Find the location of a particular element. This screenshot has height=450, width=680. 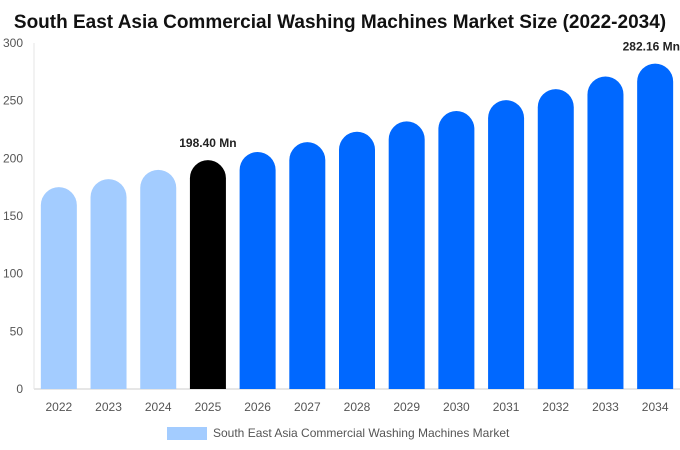

y-tick-label: 150 is located at coordinates (13, 216).